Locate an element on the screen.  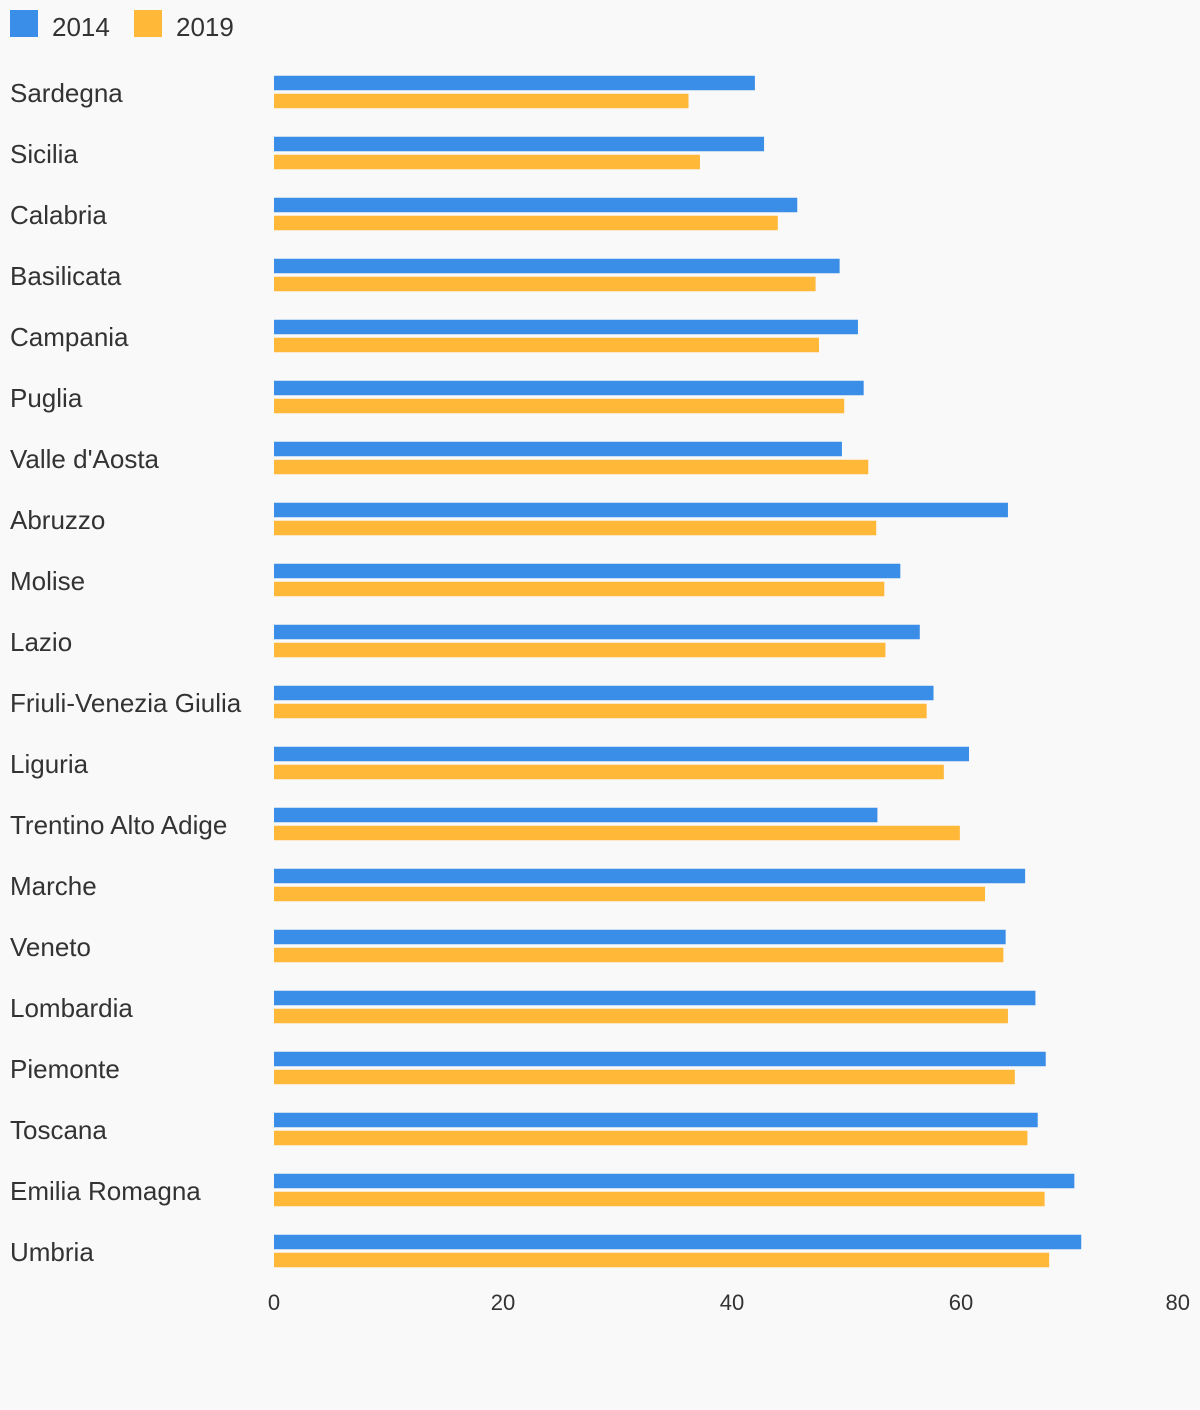
bar-2014-abruzzo is located at coordinates (641, 510).